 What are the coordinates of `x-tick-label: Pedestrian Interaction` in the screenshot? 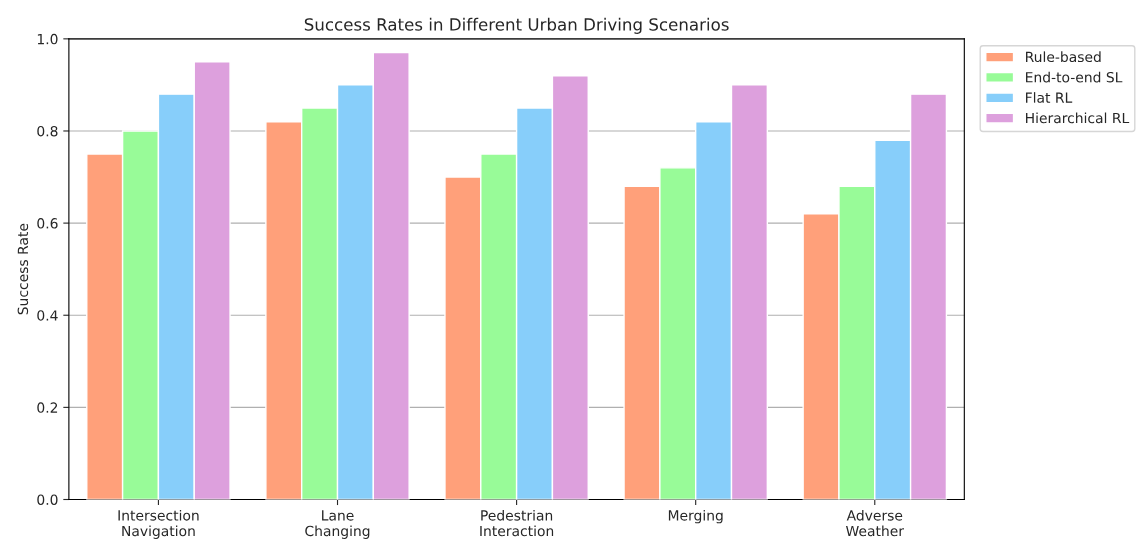 It's located at (517, 523).